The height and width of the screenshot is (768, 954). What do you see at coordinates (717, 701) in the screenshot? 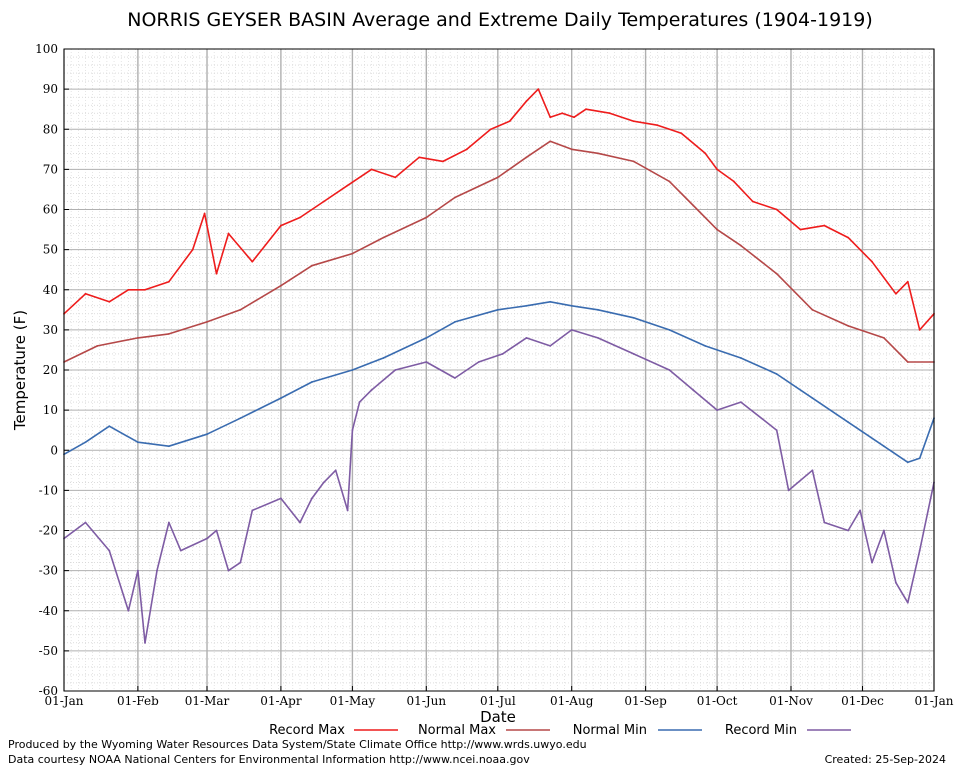
I see `x-tick-label: 01-Oct` at bounding box center [717, 701].